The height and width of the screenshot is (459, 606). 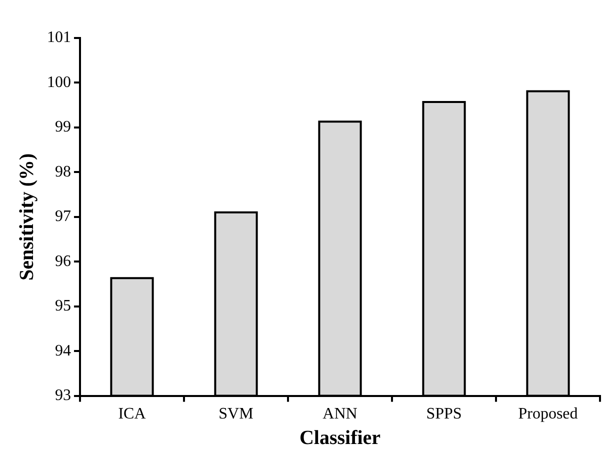 I want to click on y-tick-label: 100, so click(x=59, y=82).